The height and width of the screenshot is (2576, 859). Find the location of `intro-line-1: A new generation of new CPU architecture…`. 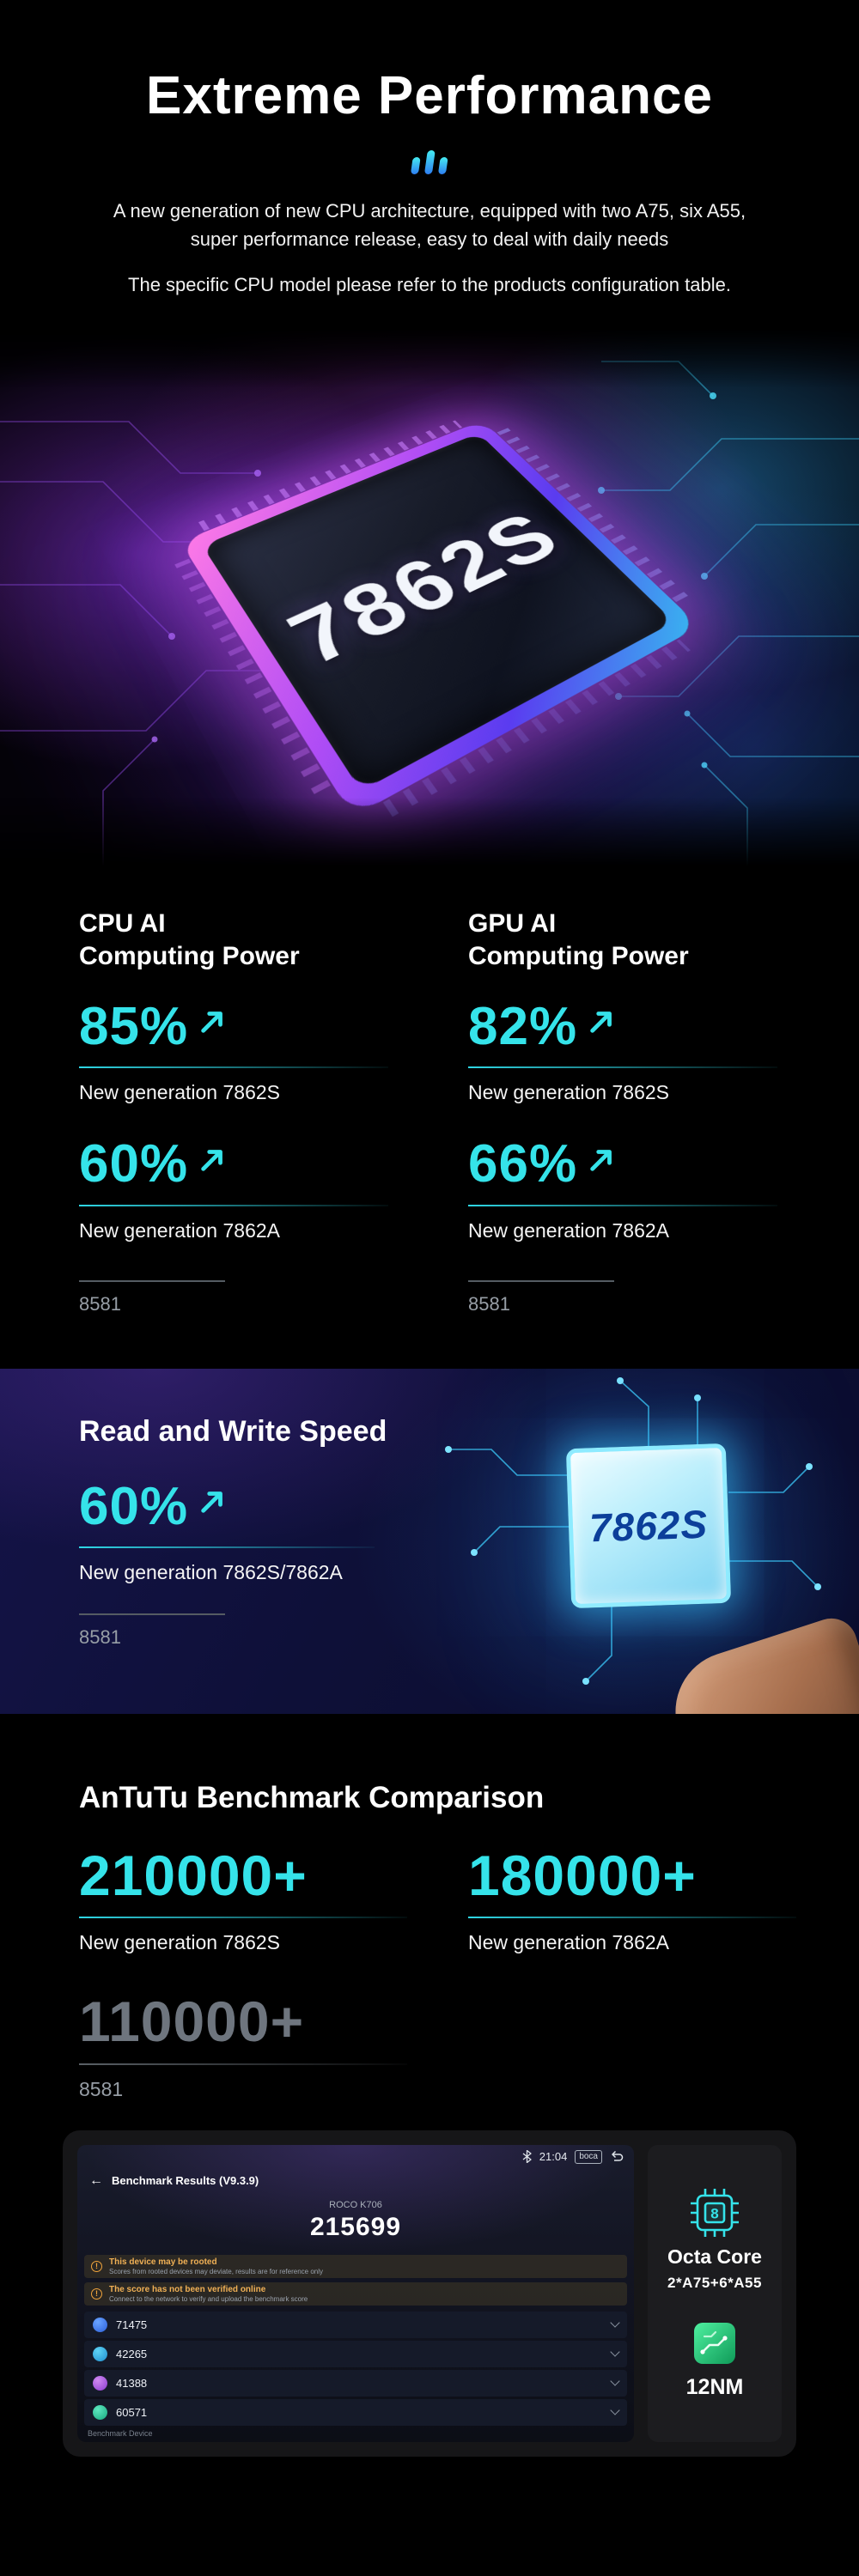

intro-line-1: A new generation of new CPU architecture… is located at coordinates (430, 211).